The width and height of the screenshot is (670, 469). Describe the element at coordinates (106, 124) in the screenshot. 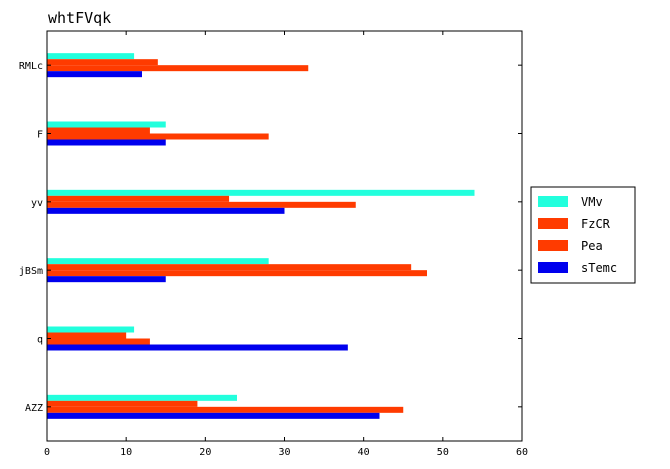

I see `bar-VMv-F` at that location.